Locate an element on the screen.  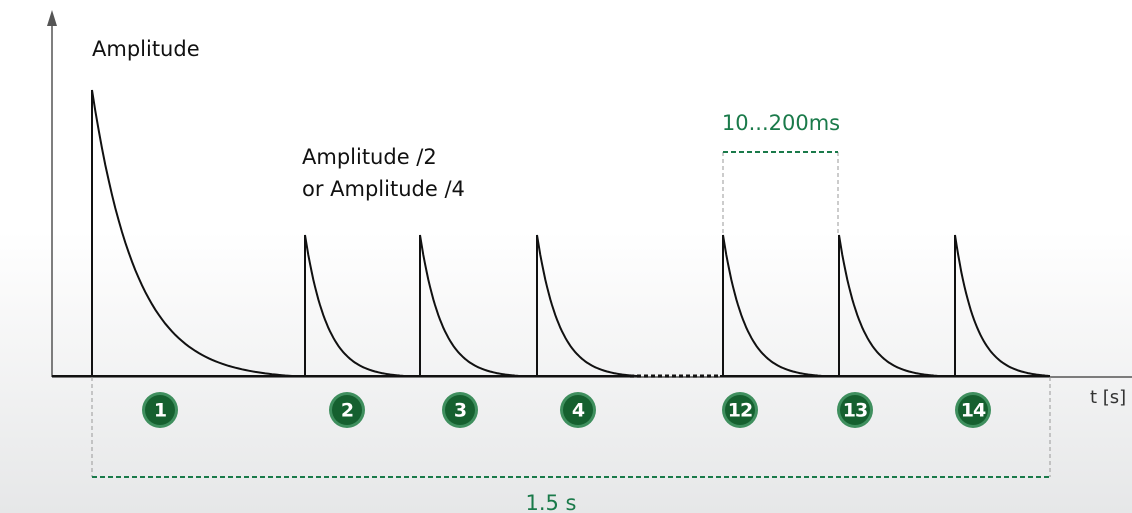
badge-number: 12 is located at coordinates (740, 411).